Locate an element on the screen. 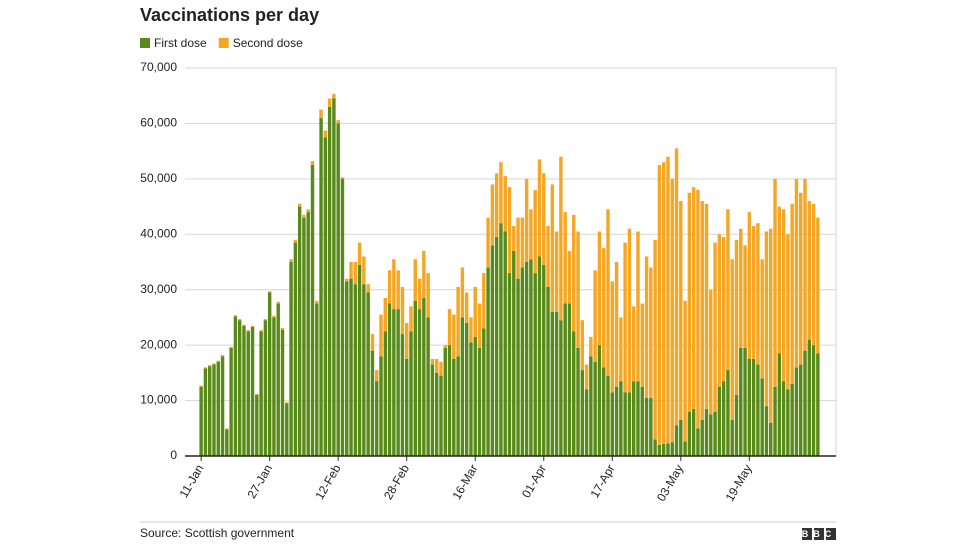 This screenshot has height=549, width=976. y-tick-label: 50,000 is located at coordinates (158, 178).